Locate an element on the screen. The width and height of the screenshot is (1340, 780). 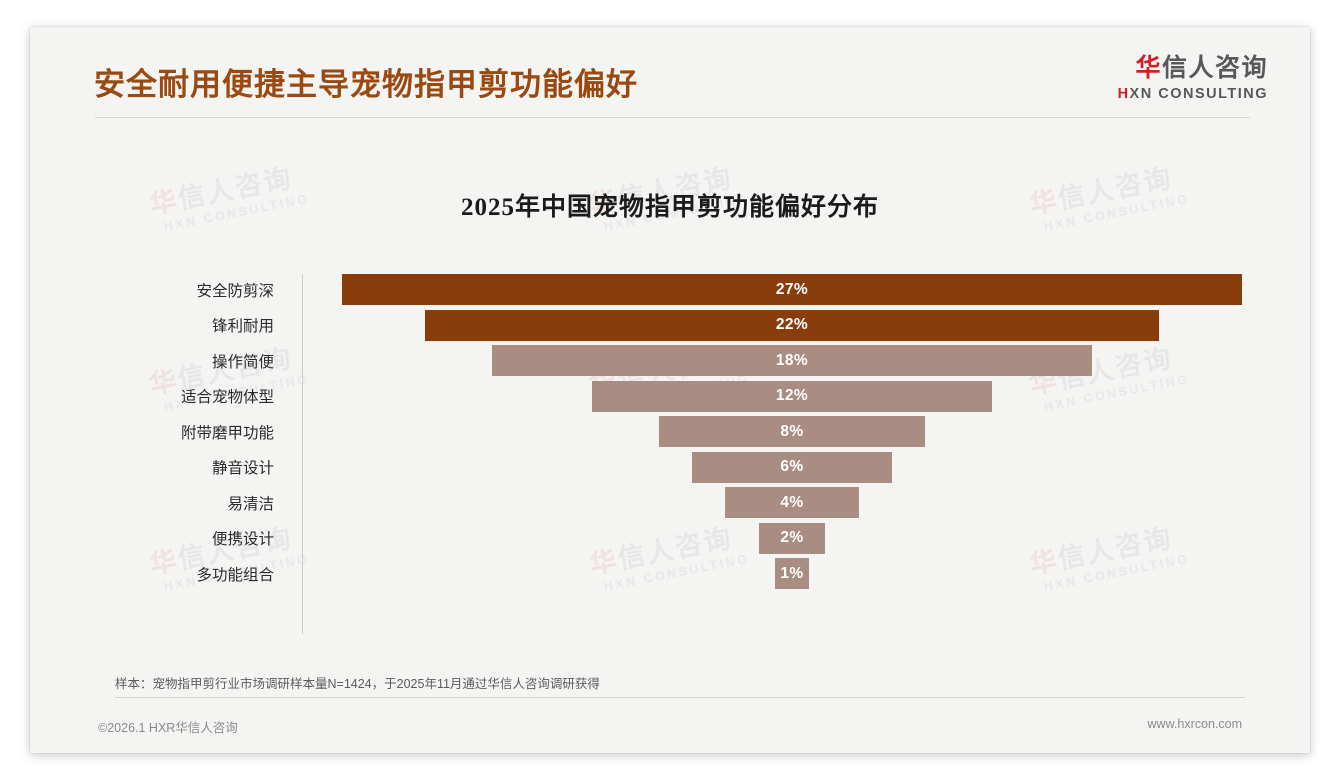
funnel-row: 适合宠物体型 12% is located at coordinates (670, 397).